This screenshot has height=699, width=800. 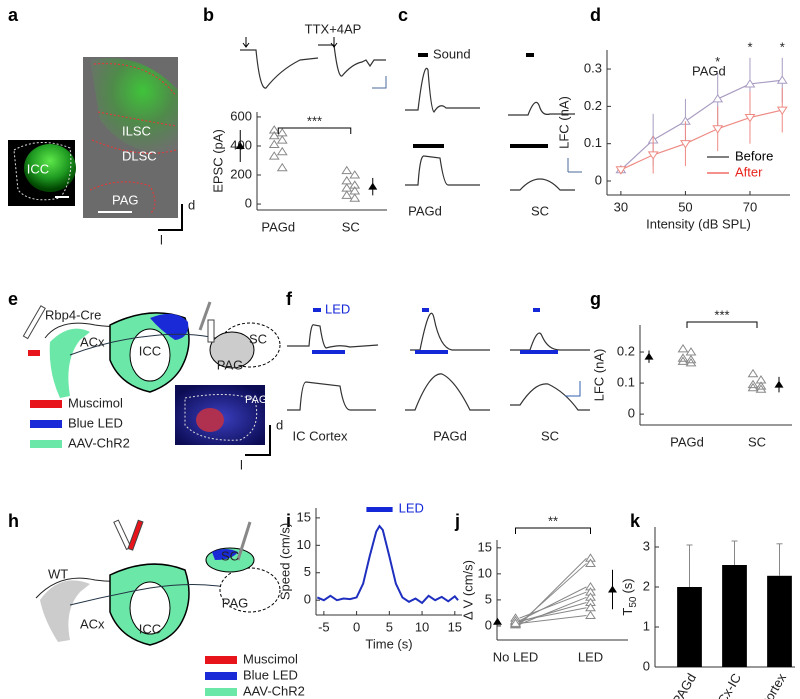 What do you see at coordinates (356, 626) in the screenshot?
I see `x-tick-label: 0` at bounding box center [356, 626].